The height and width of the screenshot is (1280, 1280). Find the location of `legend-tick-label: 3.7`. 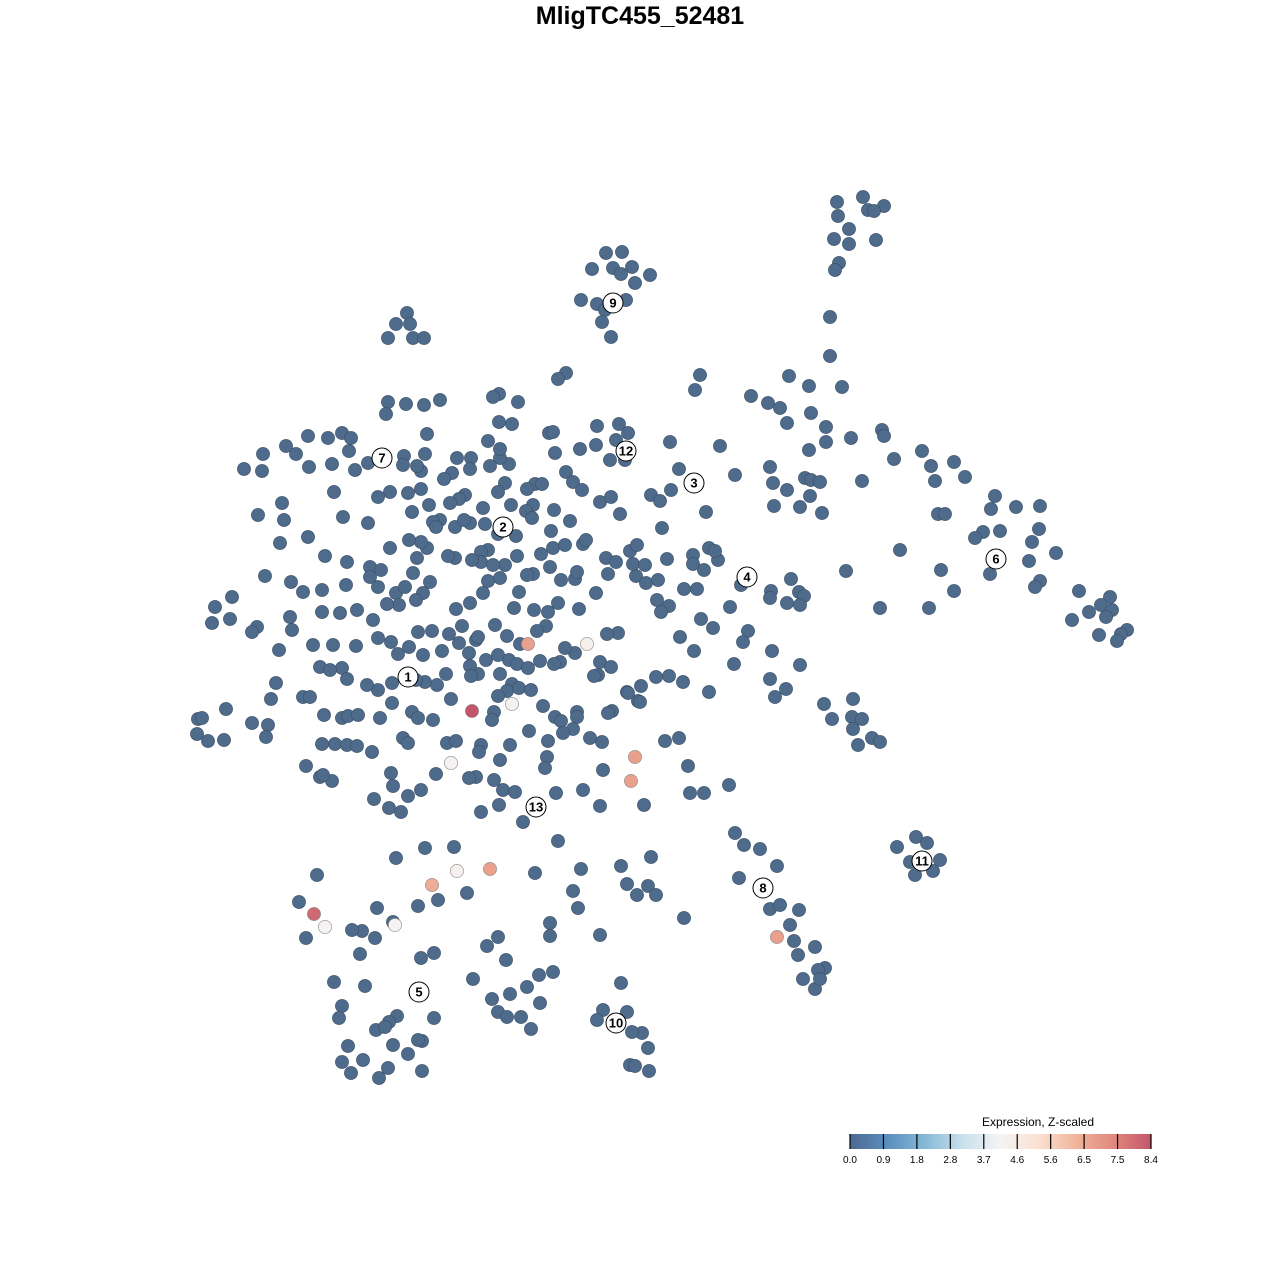

legend-tick-label: 3.7 is located at coordinates (984, 1160).